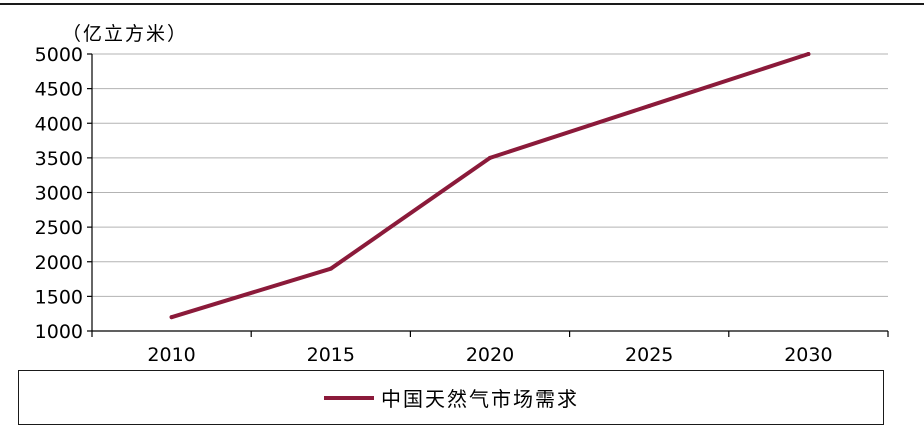 The image size is (924, 439). I want to click on legend-label: 中国天然气市场需求, so click(480, 399).